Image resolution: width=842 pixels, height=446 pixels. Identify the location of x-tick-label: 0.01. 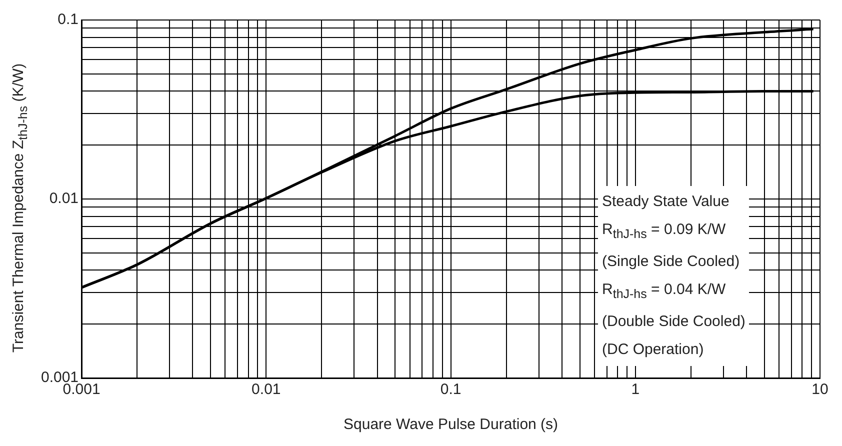
(266, 389).